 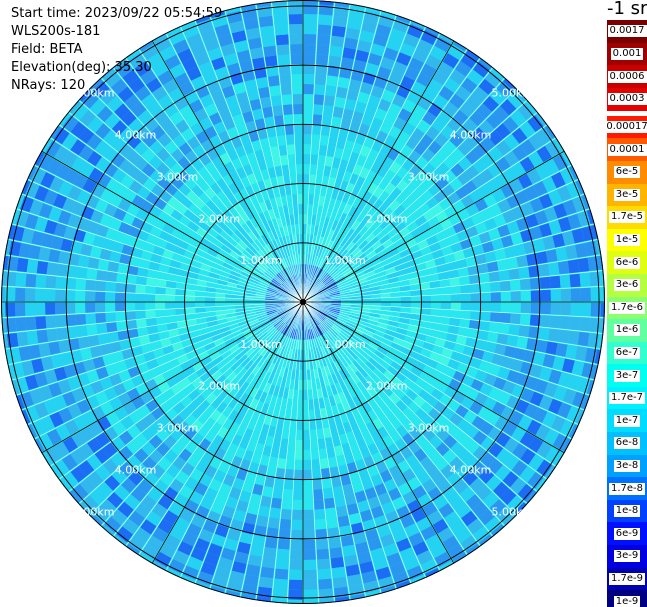 What do you see at coordinates (429, 176) in the screenshot?
I see `range-ring-label: 3.00km` at bounding box center [429, 176].